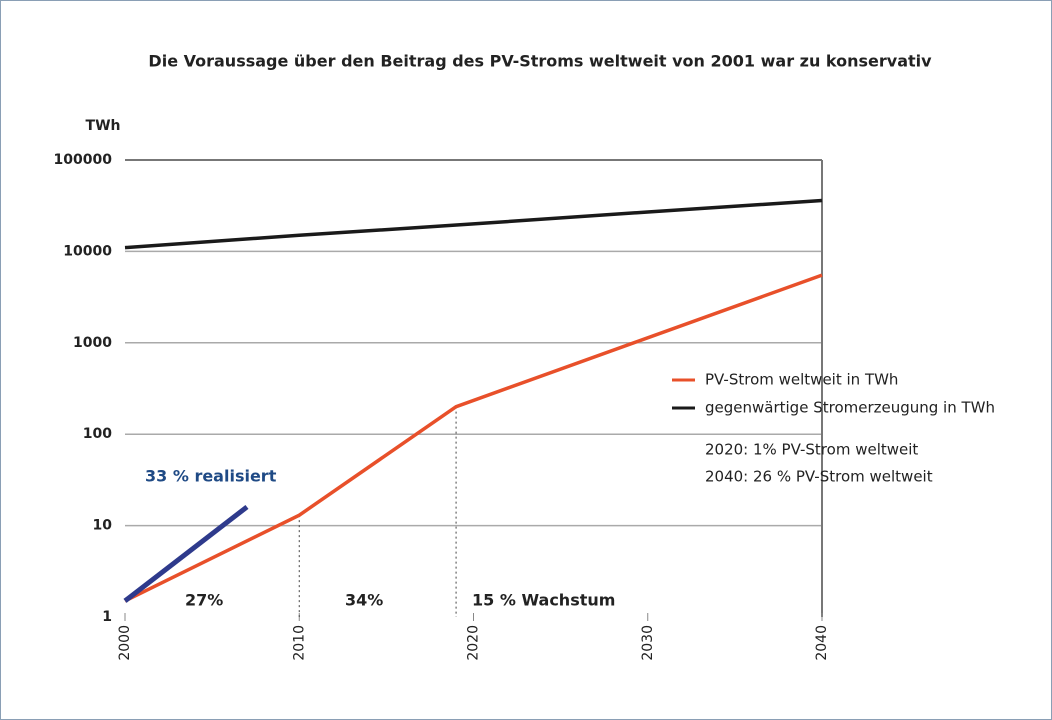 This screenshot has width=1052, height=720. What do you see at coordinates (364, 600) in the screenshot?
I see `annotation: 34%` at bounding box center [364, 600].